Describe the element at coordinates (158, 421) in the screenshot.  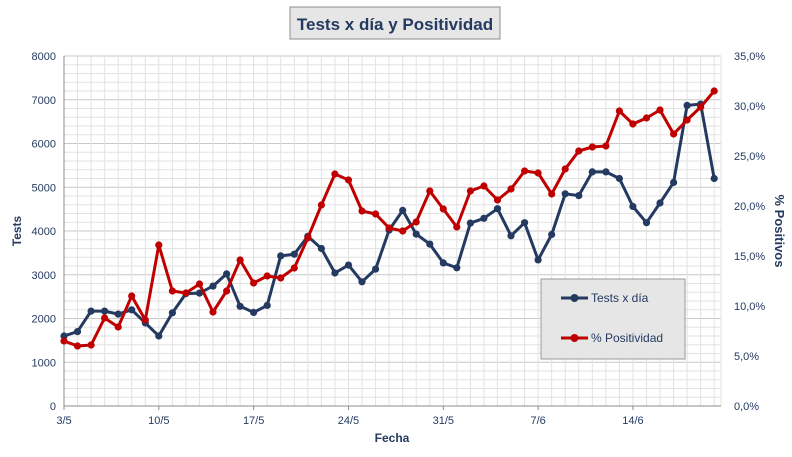
I see `x-tick-label: 10/5` at that location.